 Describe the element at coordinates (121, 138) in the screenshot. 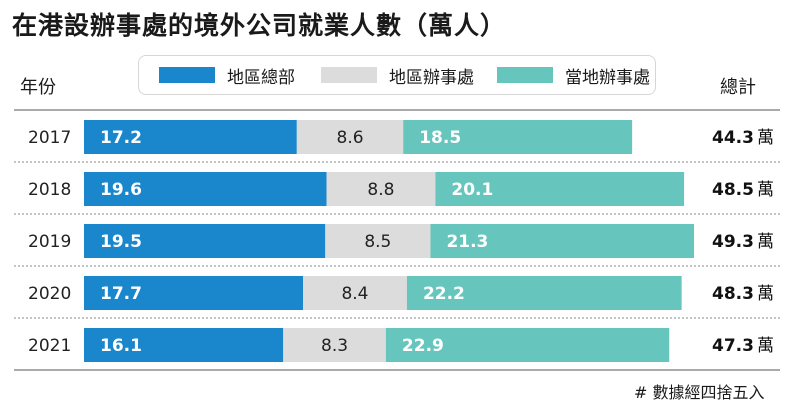

I see `data-label: 17.2` at that location.